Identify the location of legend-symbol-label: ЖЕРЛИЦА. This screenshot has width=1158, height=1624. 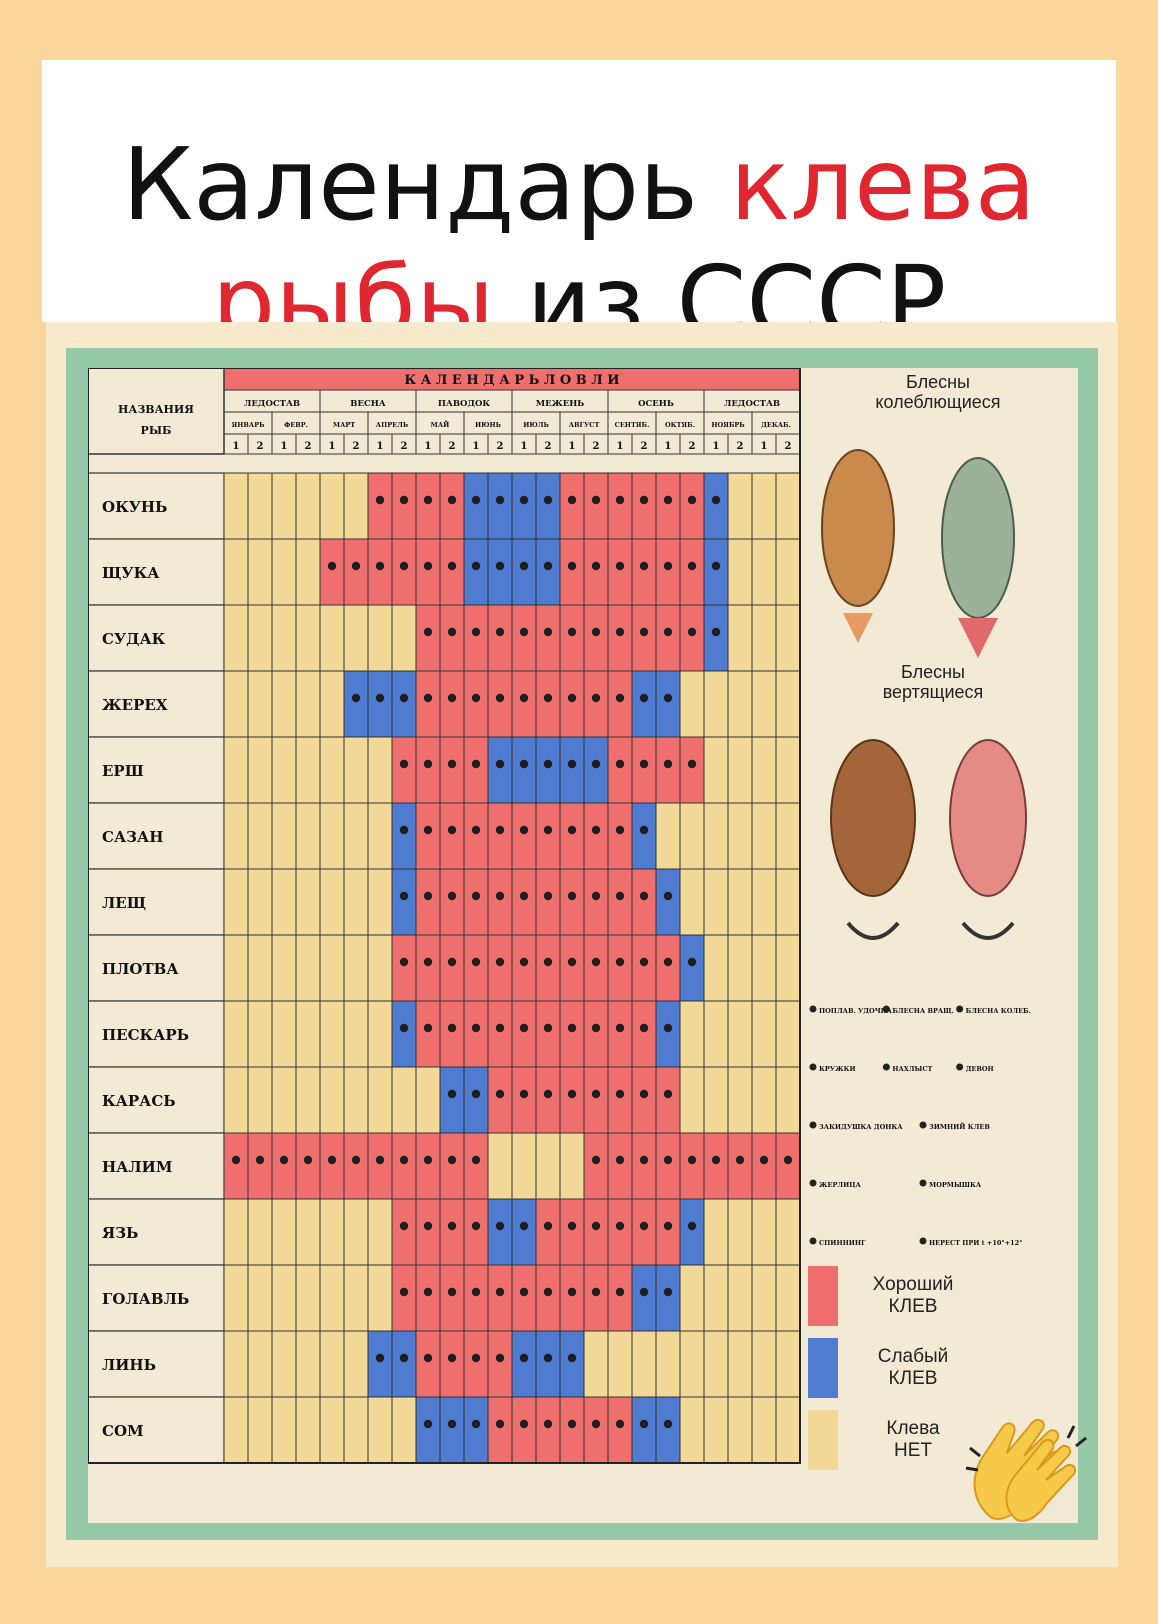
(840, 1185).